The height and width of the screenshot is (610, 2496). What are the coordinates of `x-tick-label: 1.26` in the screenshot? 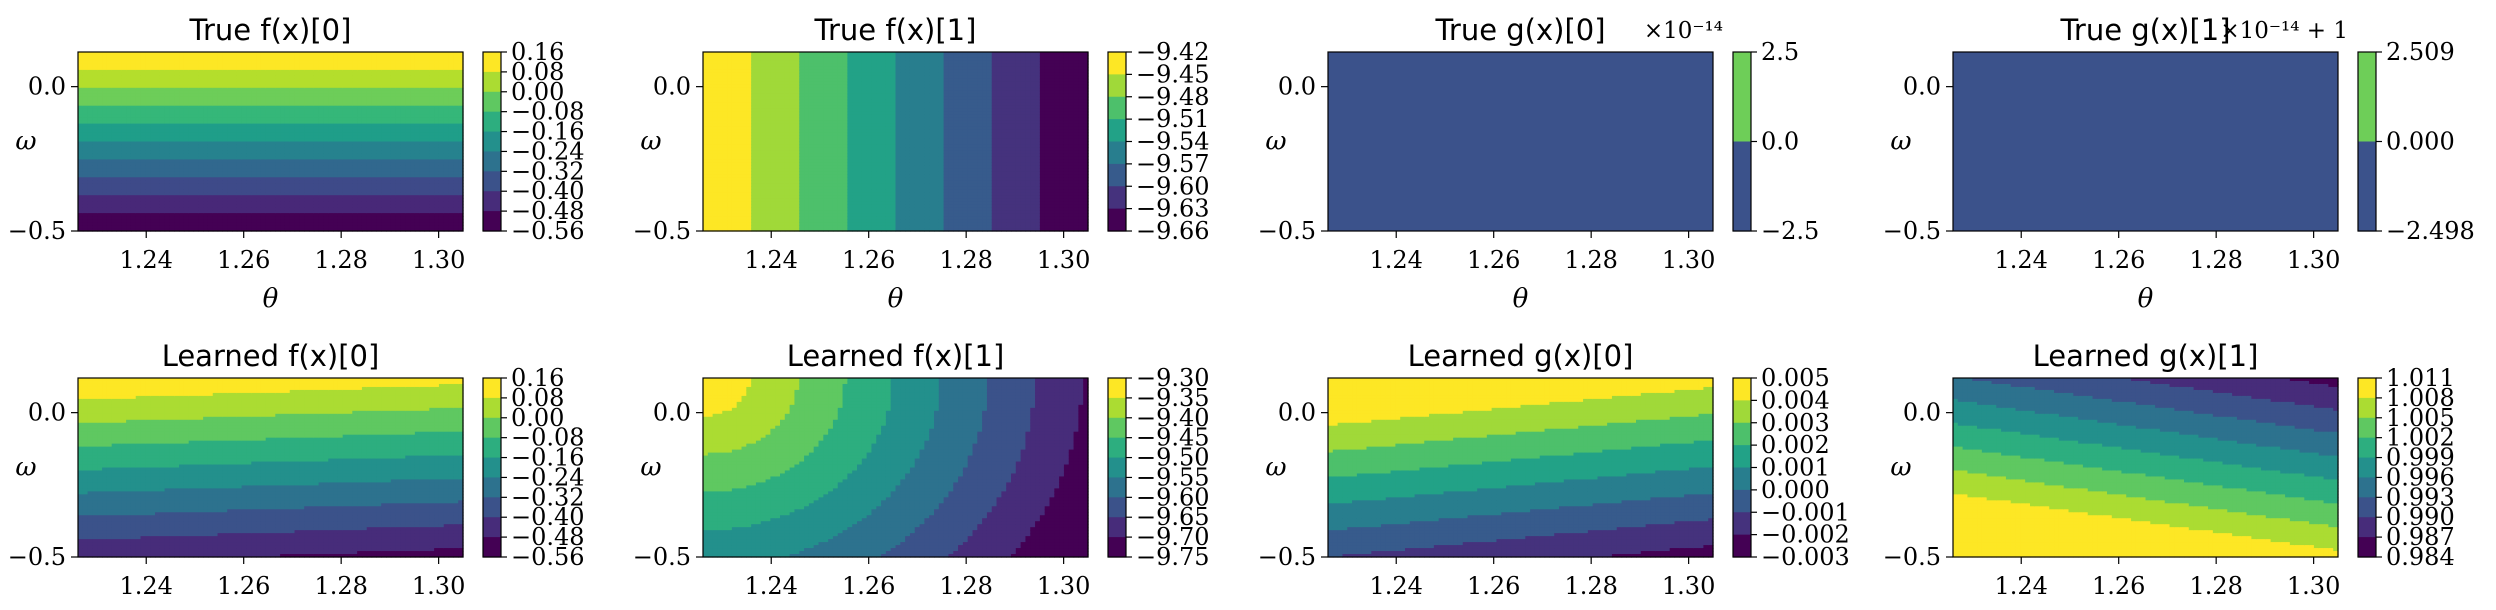 It's located at (243, 260).